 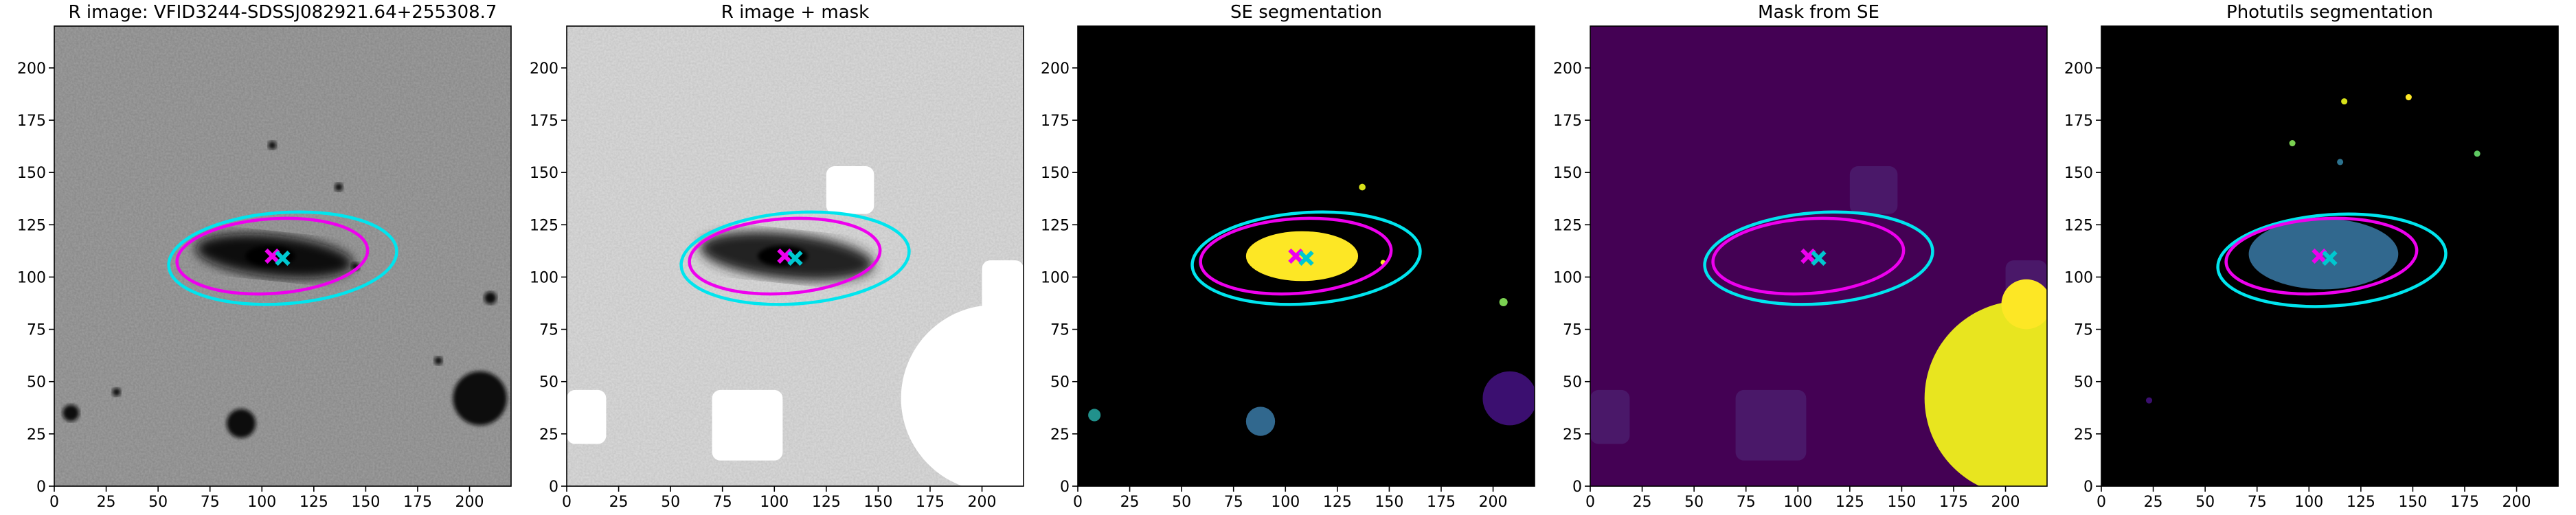 I want to click on x-tick-label: 0, so click(x=2101, y=502).